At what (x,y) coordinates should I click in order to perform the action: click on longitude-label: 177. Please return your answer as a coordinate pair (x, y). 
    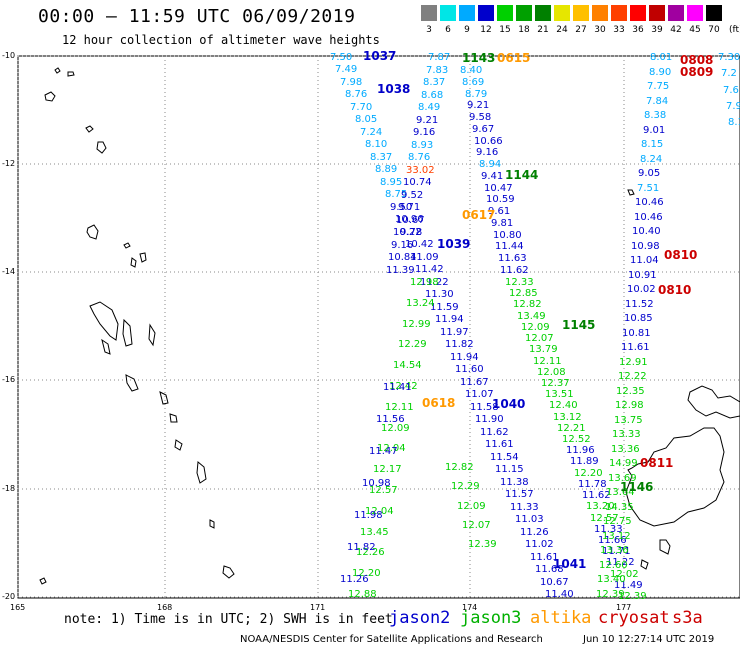
    Looking at the image, I should click on (624, 607).